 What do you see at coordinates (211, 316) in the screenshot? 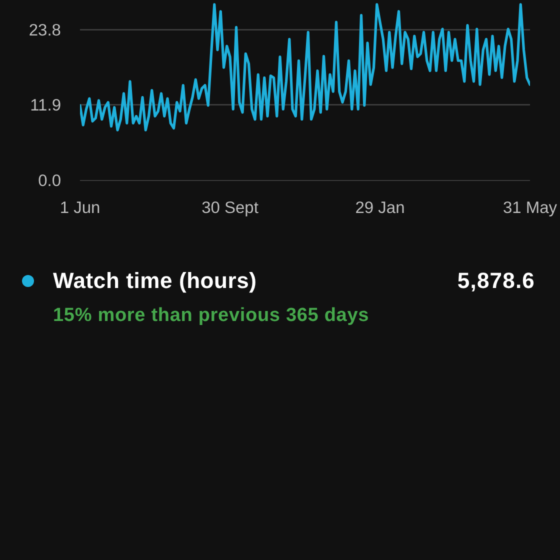
I see `text: 15% more than previous 365 days` at bounding box center [211, 316].